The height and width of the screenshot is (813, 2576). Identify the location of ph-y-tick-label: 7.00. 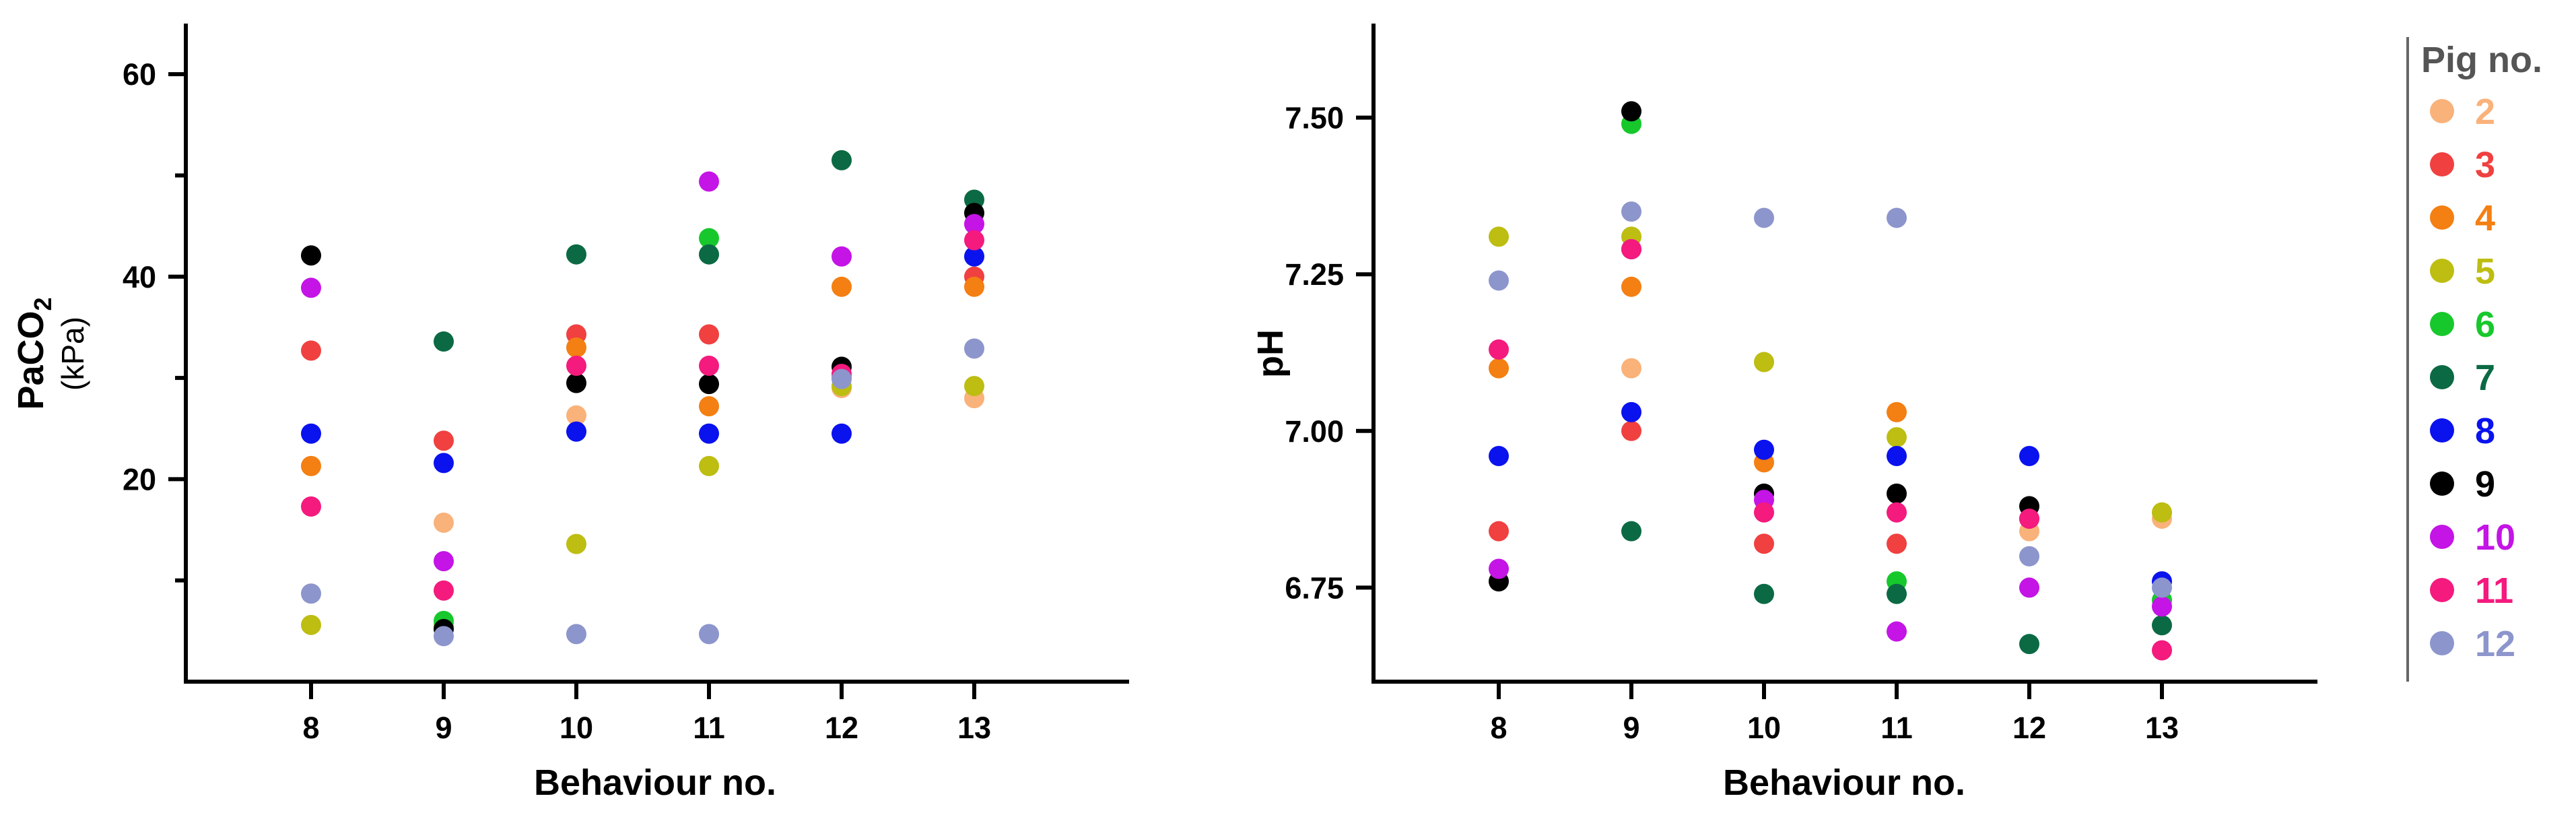
(1314, 432).